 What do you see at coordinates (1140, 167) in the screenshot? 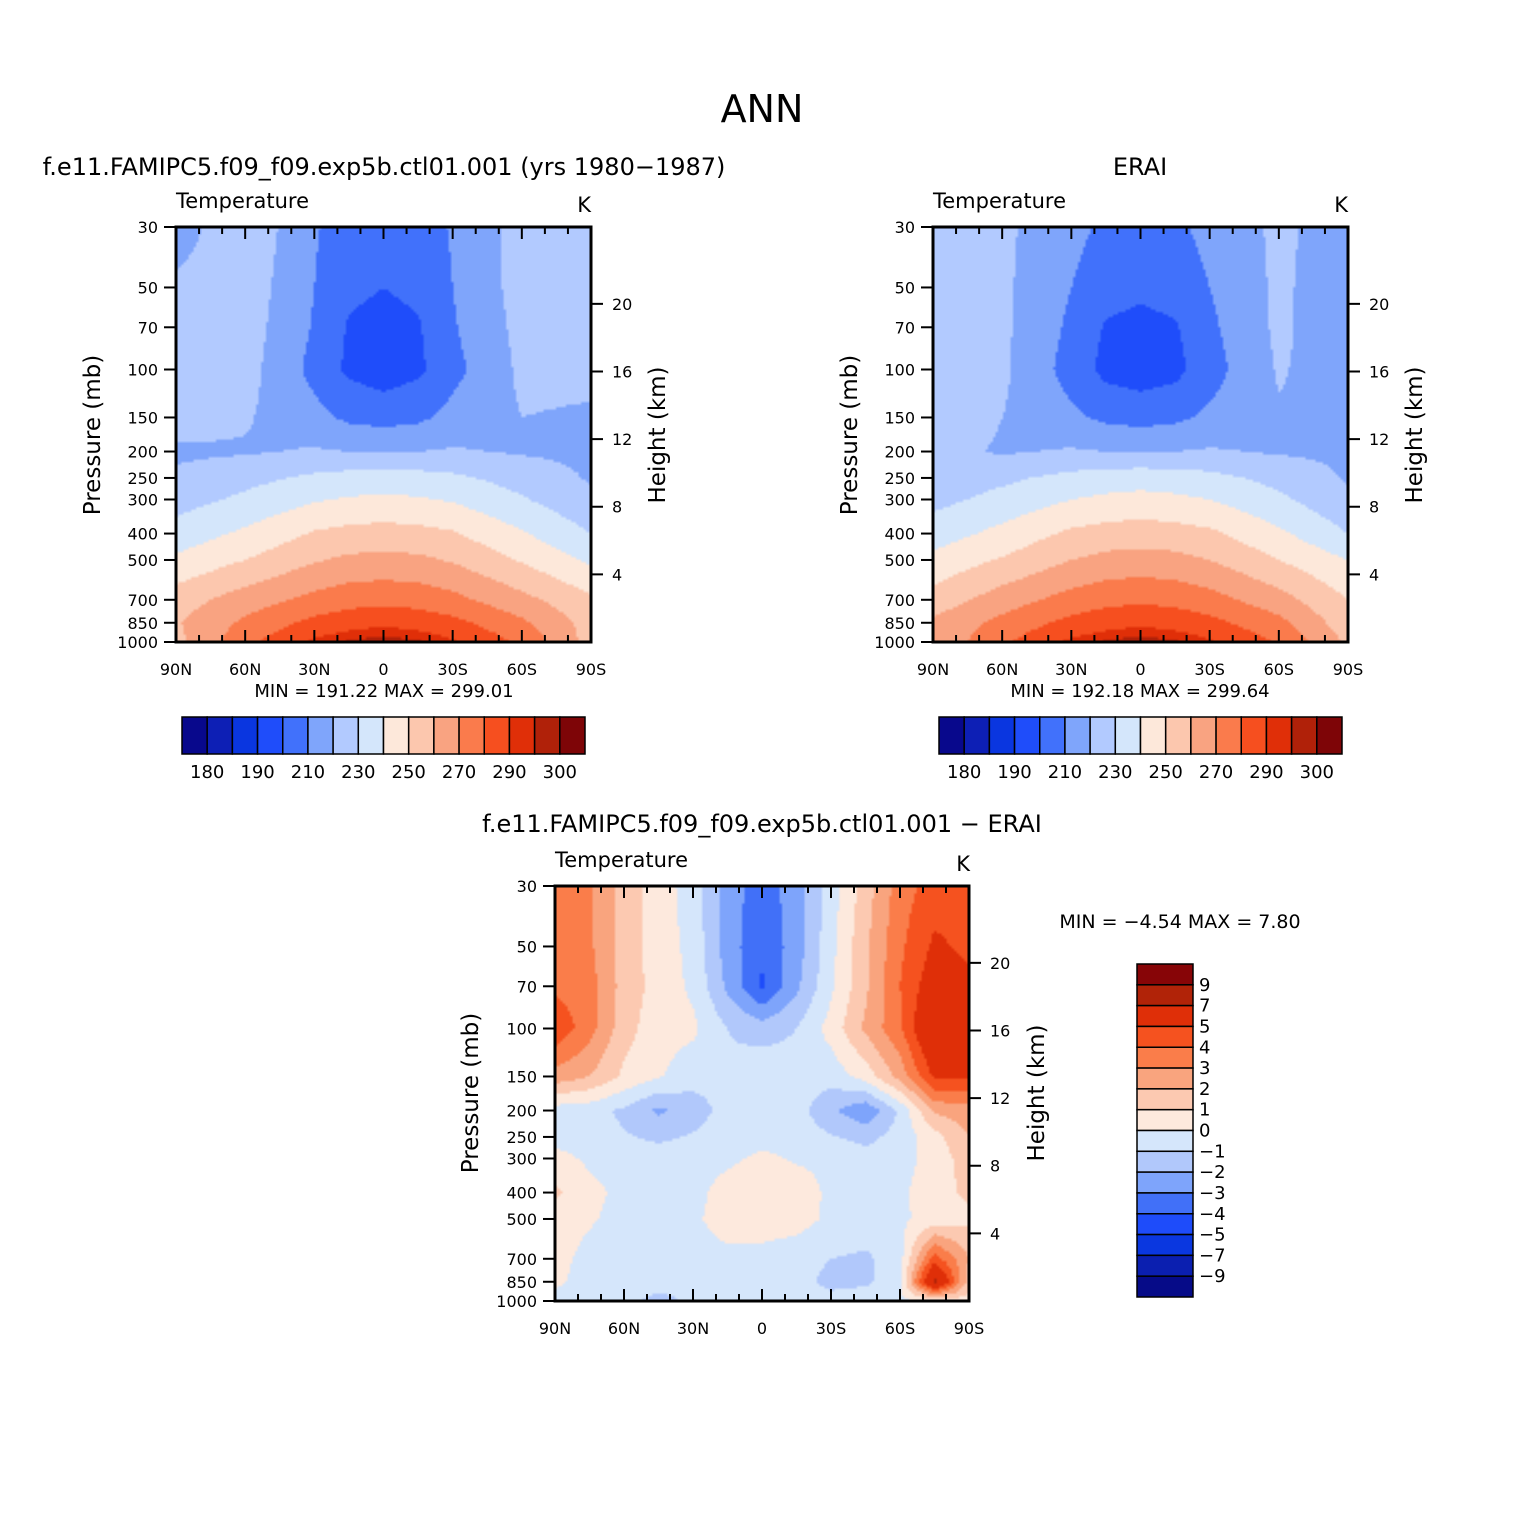
I see `panel-title: ERAI` at bounding box center [1140, 167].